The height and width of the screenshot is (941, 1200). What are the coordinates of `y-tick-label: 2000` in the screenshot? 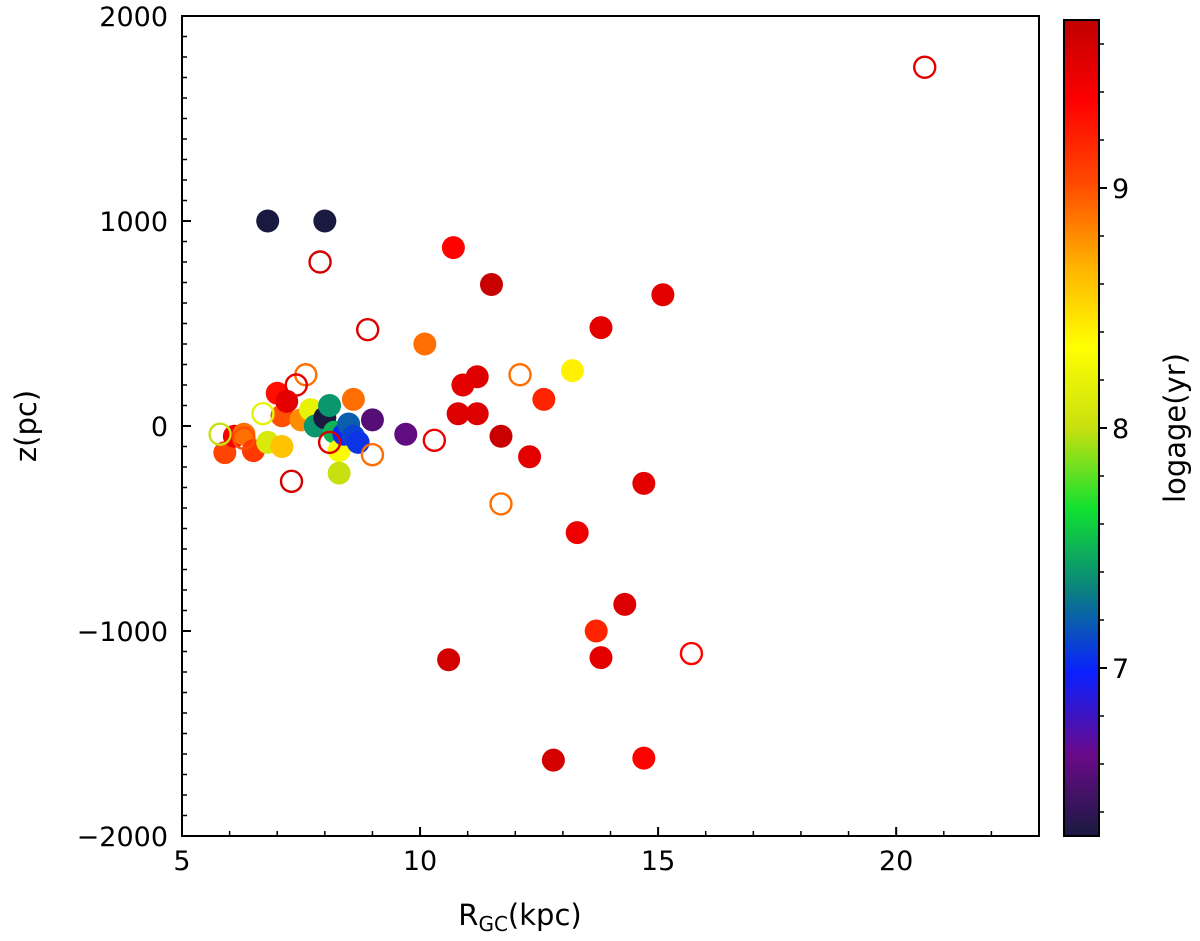 It's located at (133, 17).